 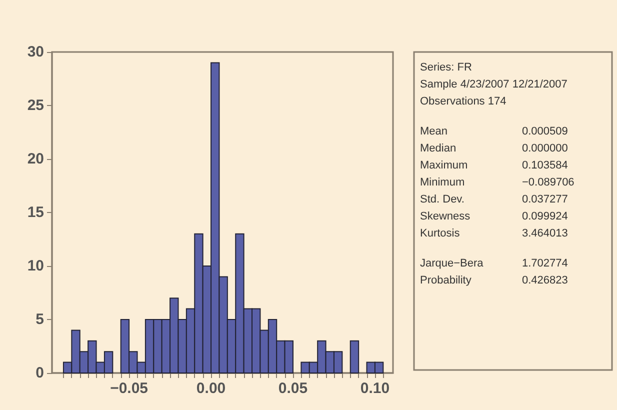 I want to click on x-tick-label: −0.05, so click(x=129, y=388).